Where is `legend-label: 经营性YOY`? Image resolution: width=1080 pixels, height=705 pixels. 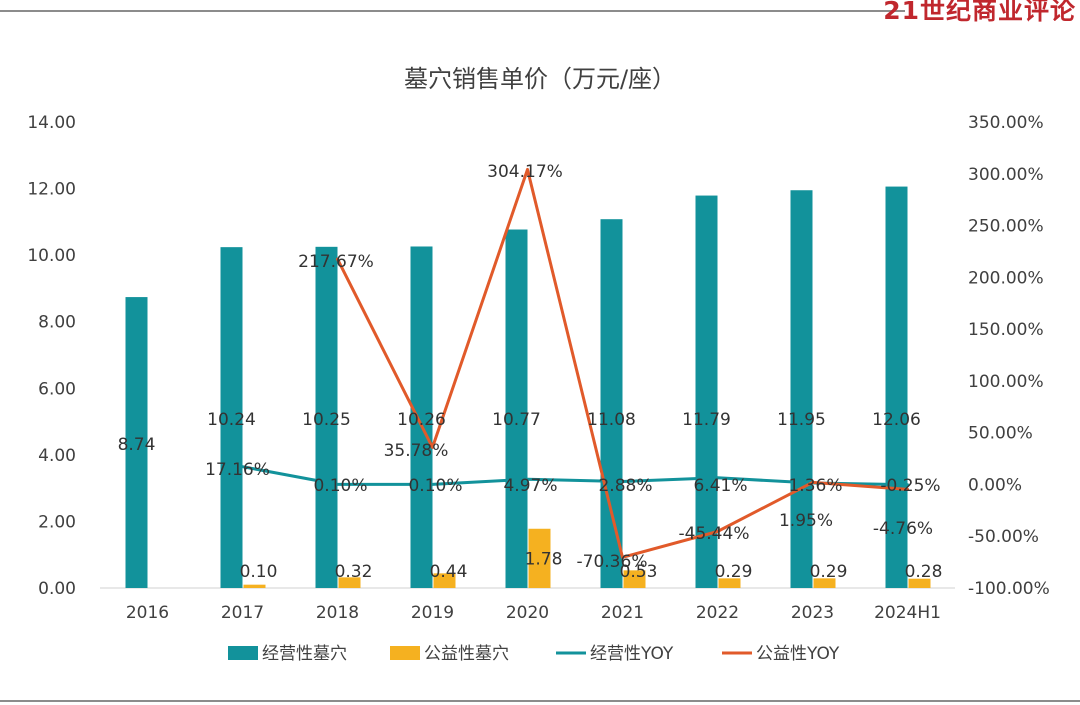 legend-label: 经营性YOY is located at coordinates (632, 654).